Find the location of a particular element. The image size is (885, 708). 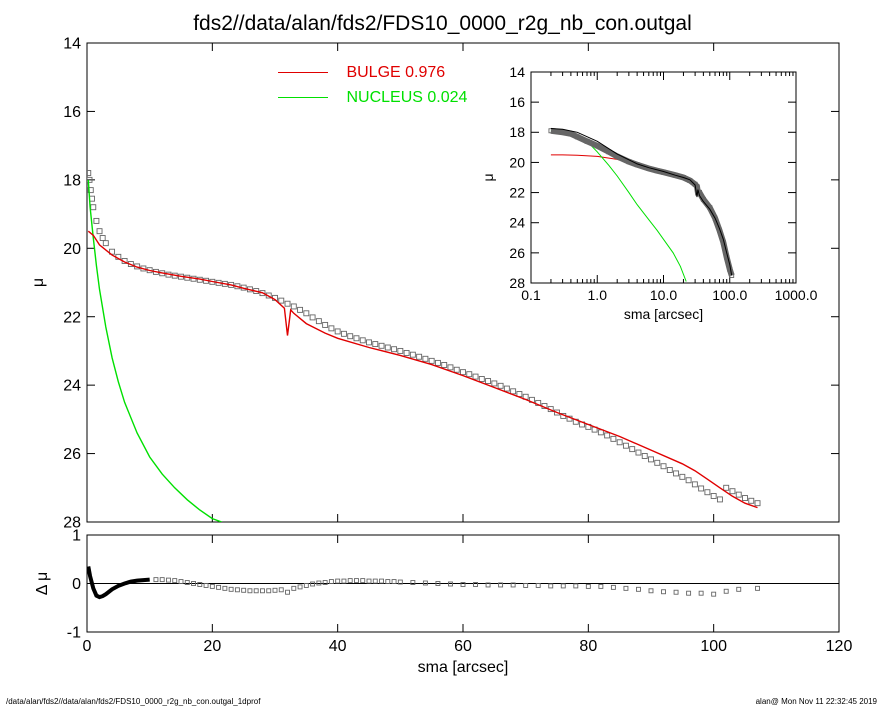

main-y-tick-label: 18 is located at coordinates (72, 180).